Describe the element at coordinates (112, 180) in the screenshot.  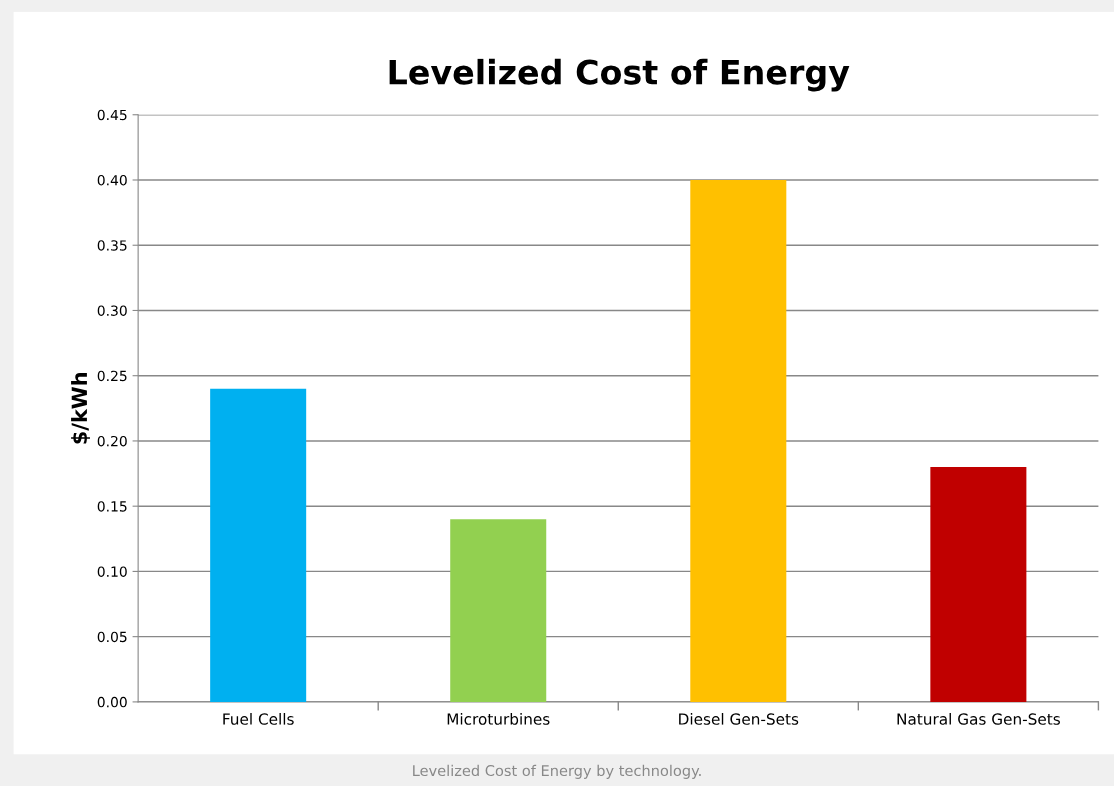
I see `y-tick-label: 0.40` at that location.